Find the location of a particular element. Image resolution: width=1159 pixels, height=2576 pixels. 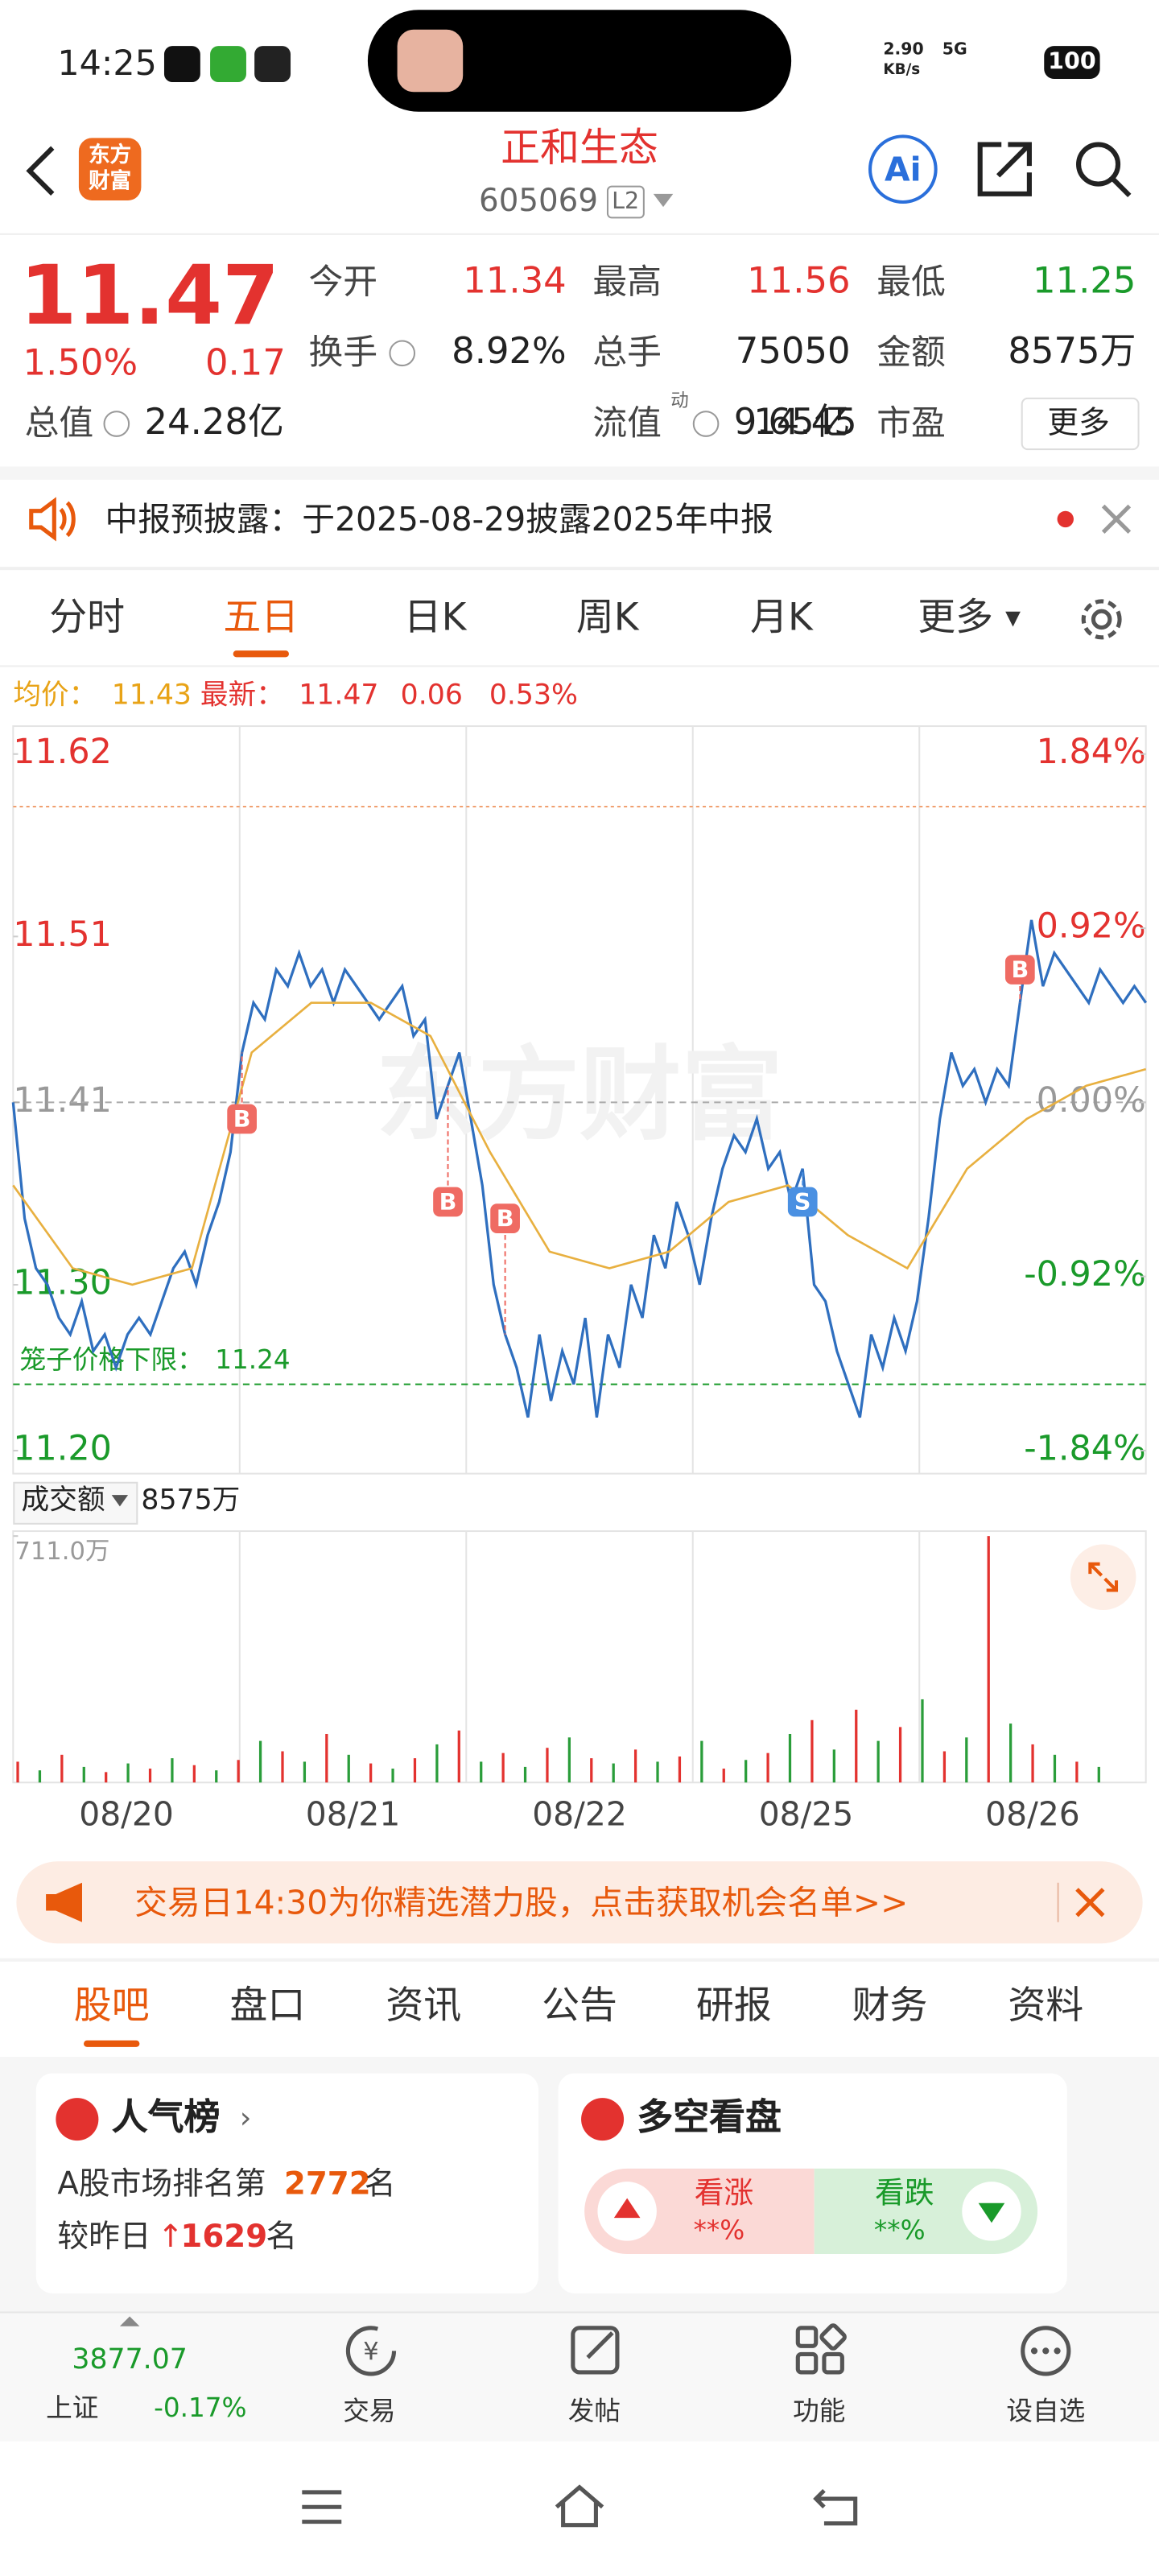

cage-label: 笼子价格下限： is located at coordinates (111, 1359).